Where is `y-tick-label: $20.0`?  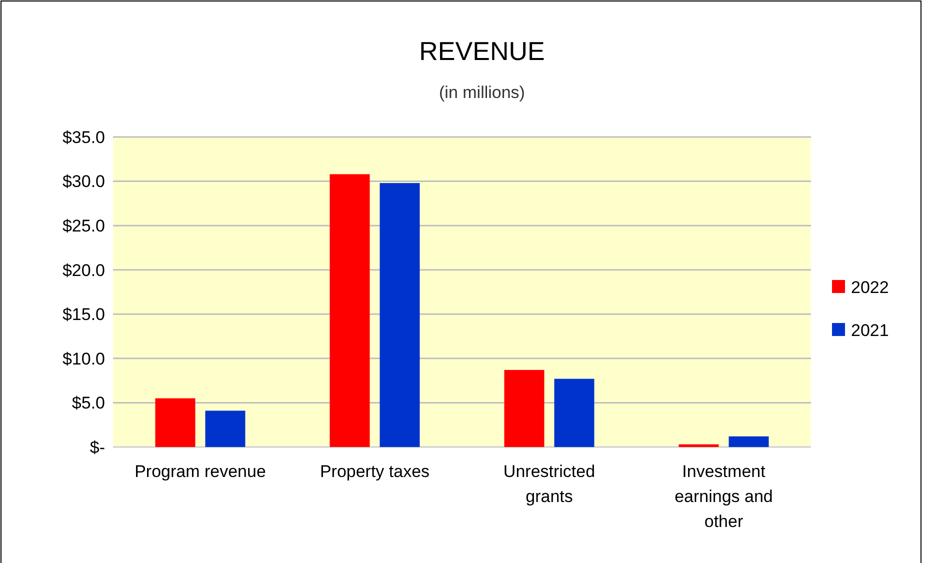
y-tick-label: $20.0 is located at coordinates (83, 270).